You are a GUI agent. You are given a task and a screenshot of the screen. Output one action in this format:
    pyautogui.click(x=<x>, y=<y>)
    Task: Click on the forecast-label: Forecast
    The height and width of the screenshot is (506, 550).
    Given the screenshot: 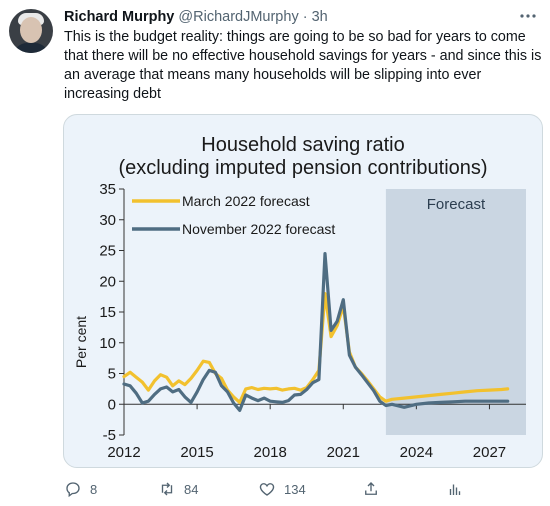 What is the action you would take?
    pyautogui.click(x=456, y=204)
    